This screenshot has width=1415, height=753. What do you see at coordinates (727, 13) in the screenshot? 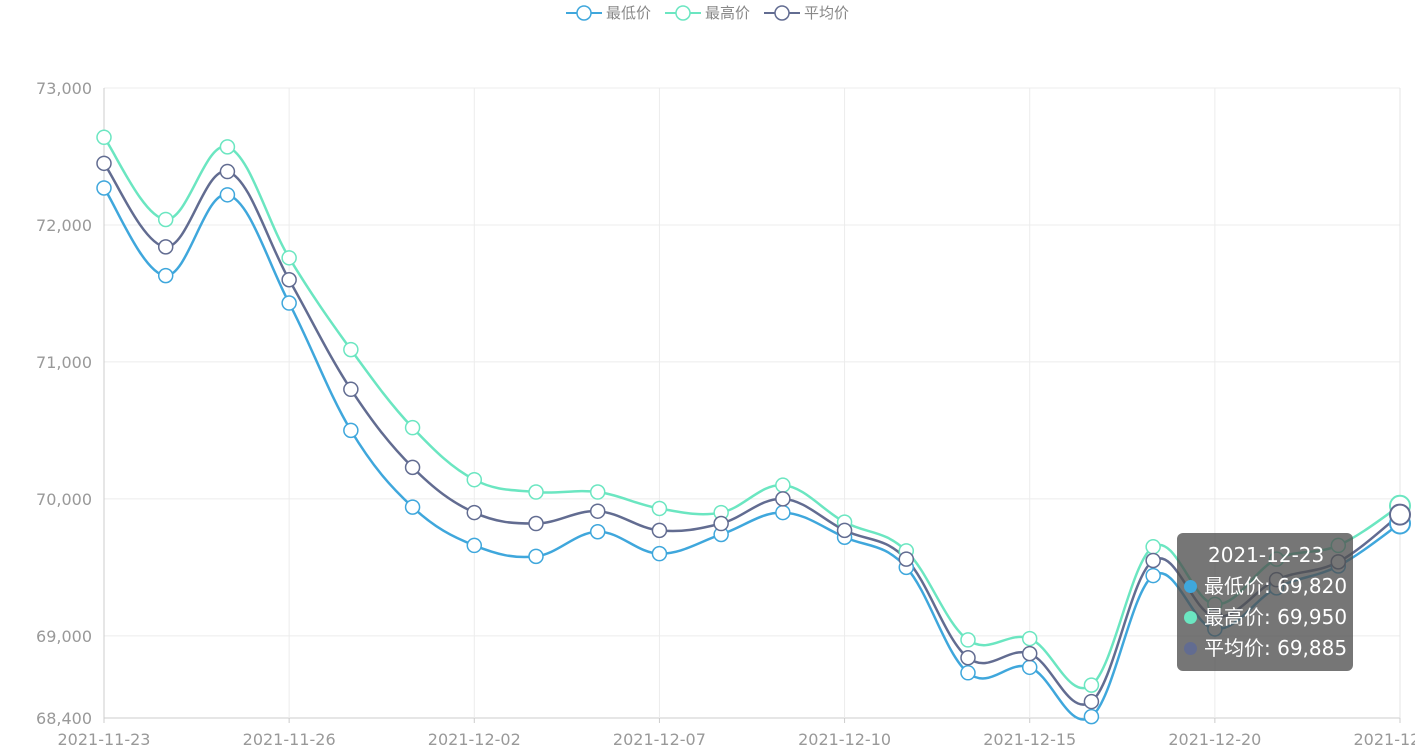
I see `legend-max-label: 最高价` at bounding box center [727, 13].